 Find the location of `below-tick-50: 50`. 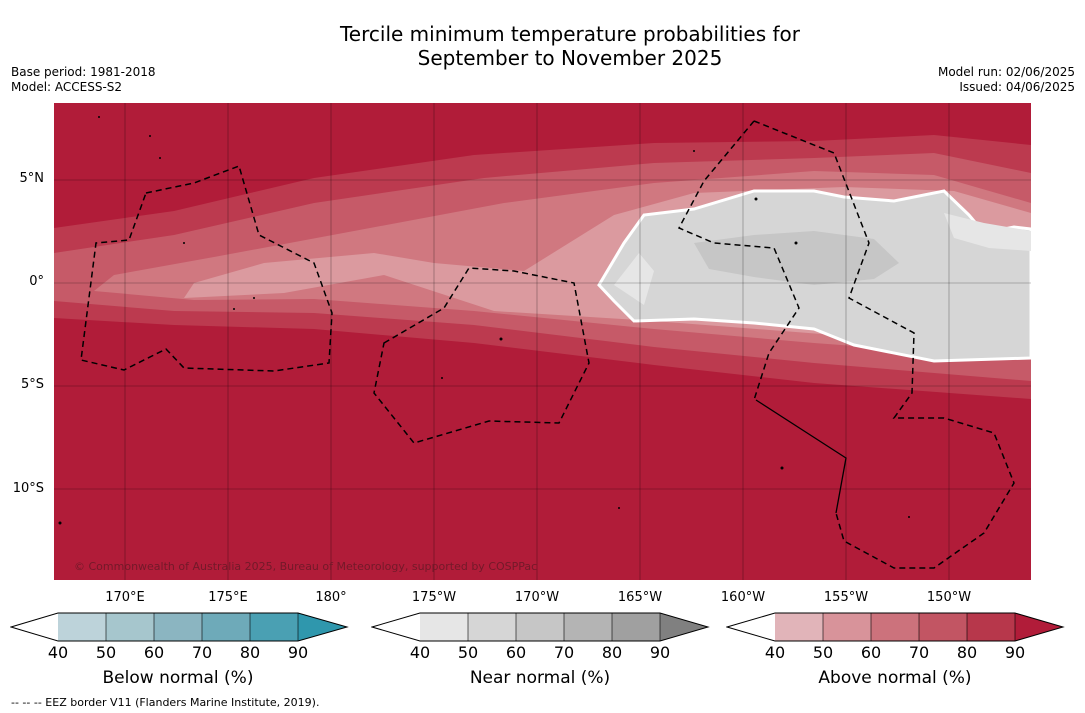

below-tick-50: 50 is located at coordinates (106, 652).